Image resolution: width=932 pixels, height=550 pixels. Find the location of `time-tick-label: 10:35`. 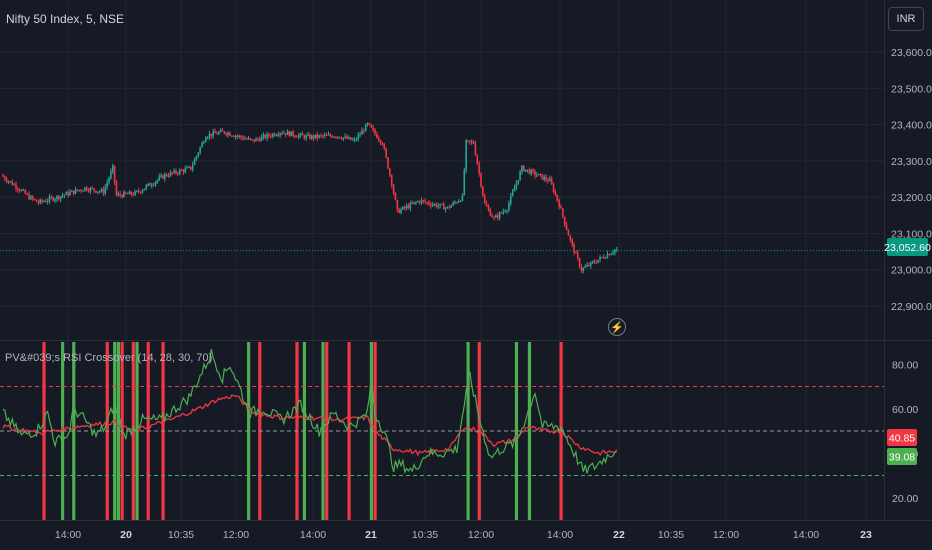

time-tick-label: 10:35 is located at coordinates (671, 535).